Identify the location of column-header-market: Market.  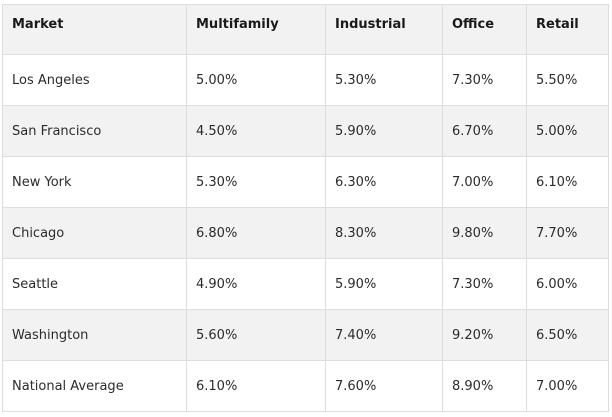
(94, 29).